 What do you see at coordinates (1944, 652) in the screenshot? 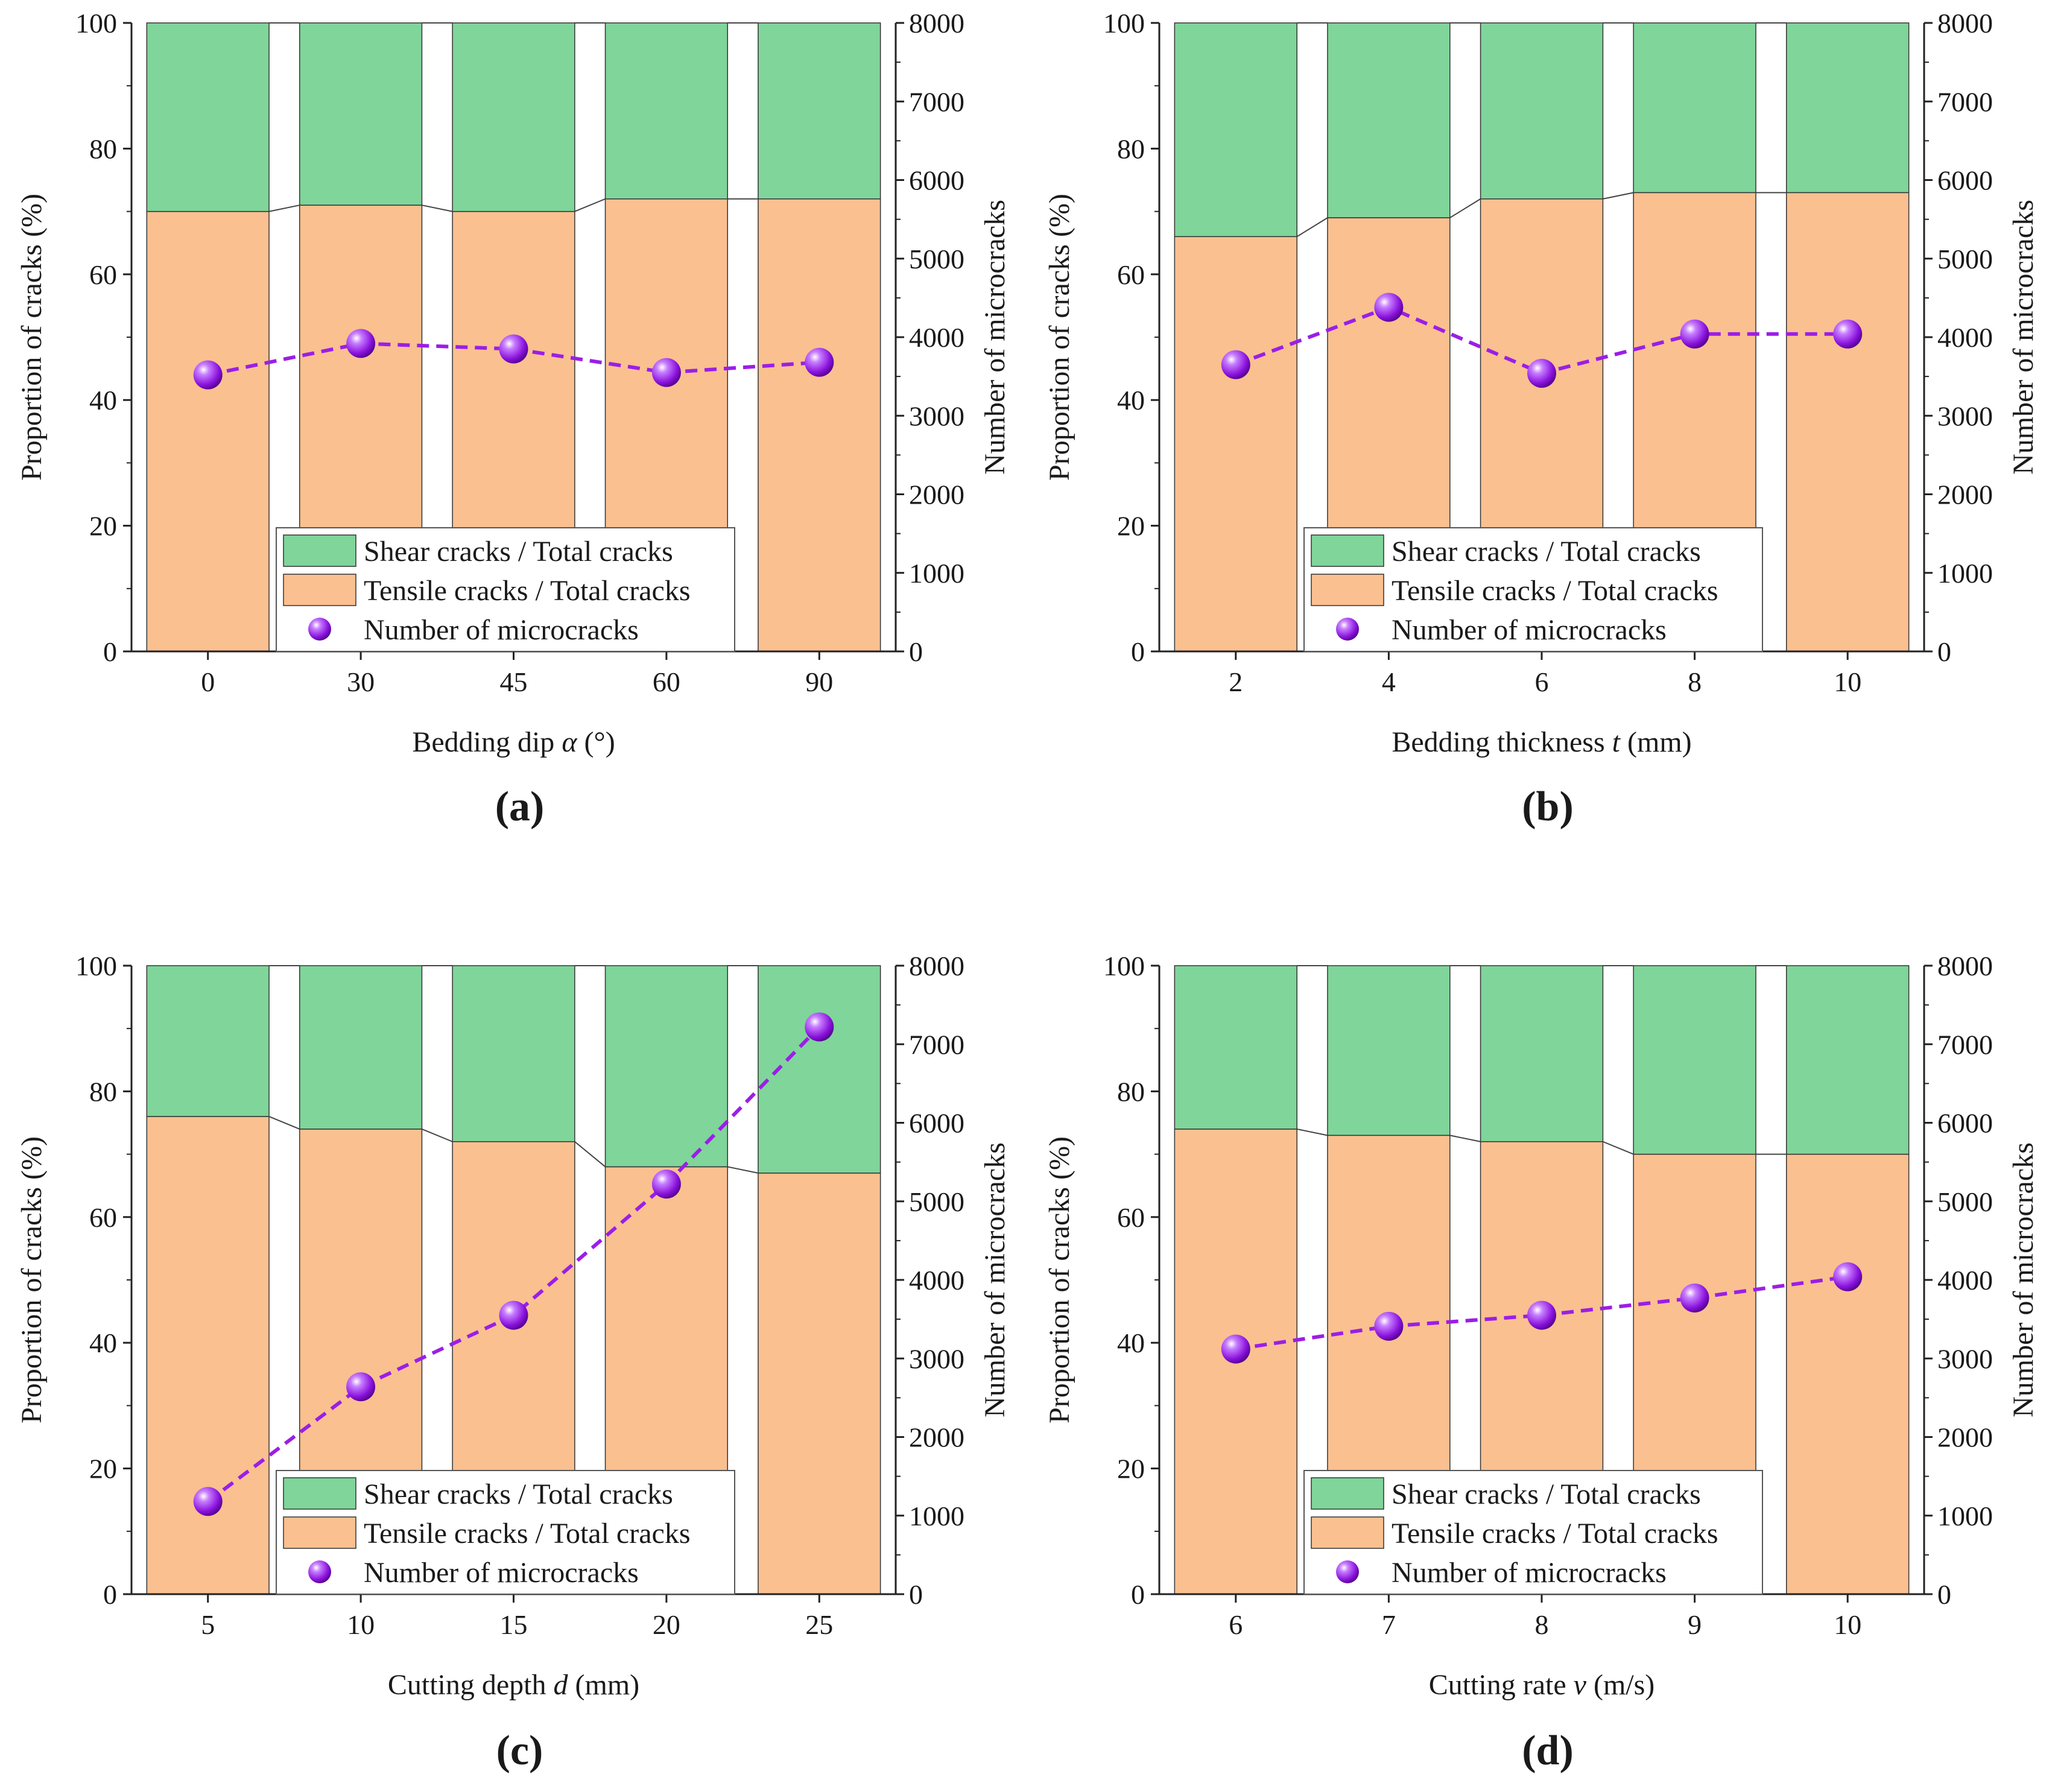
I see `y2-tick-label: 0` at bounding box center [1944, 652].